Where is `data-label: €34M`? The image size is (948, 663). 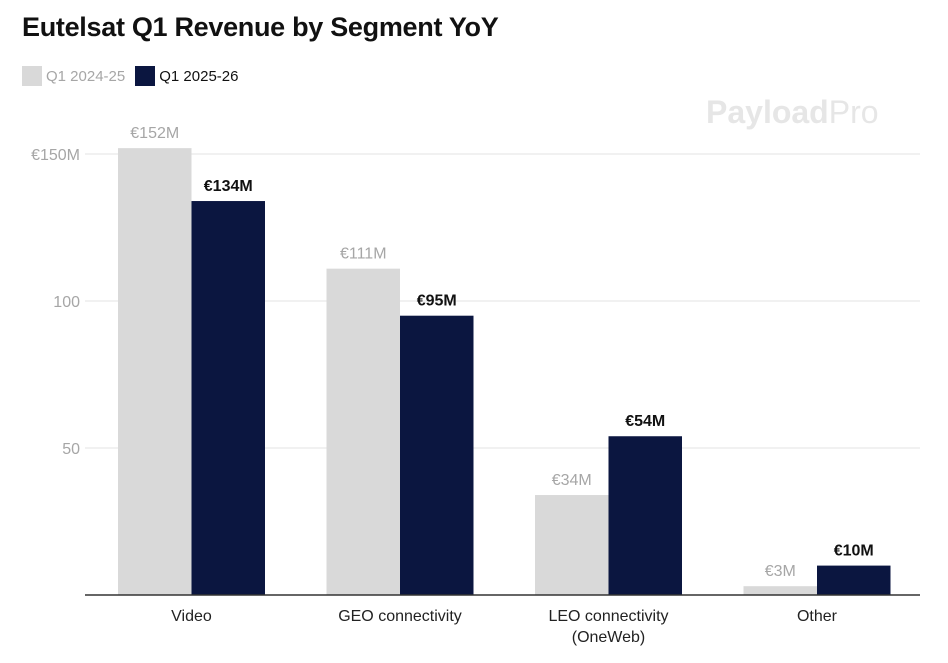 data-label: €34M is located at coordinates (572, 480).